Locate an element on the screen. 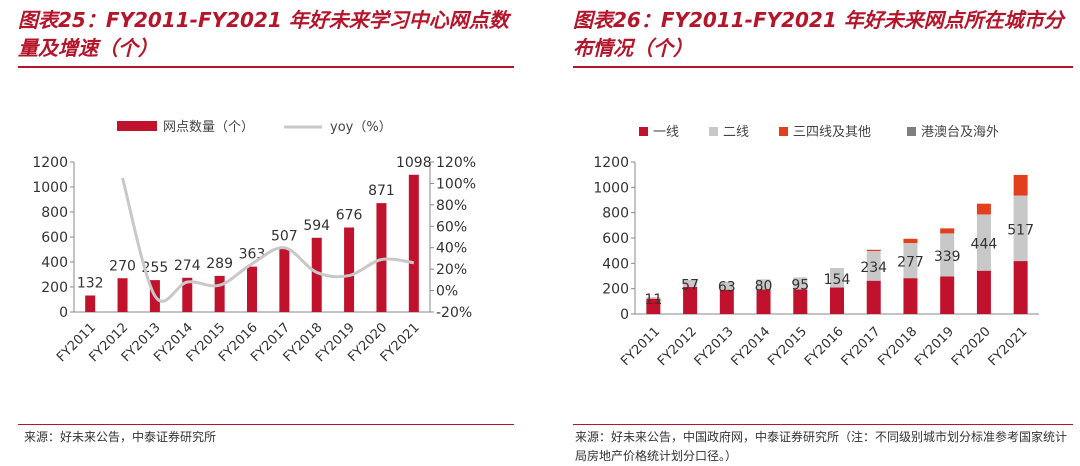 The height and width of the screenshot is (466, 1080). y-tick-label-left: 0 is located at coordinates (63, 313).